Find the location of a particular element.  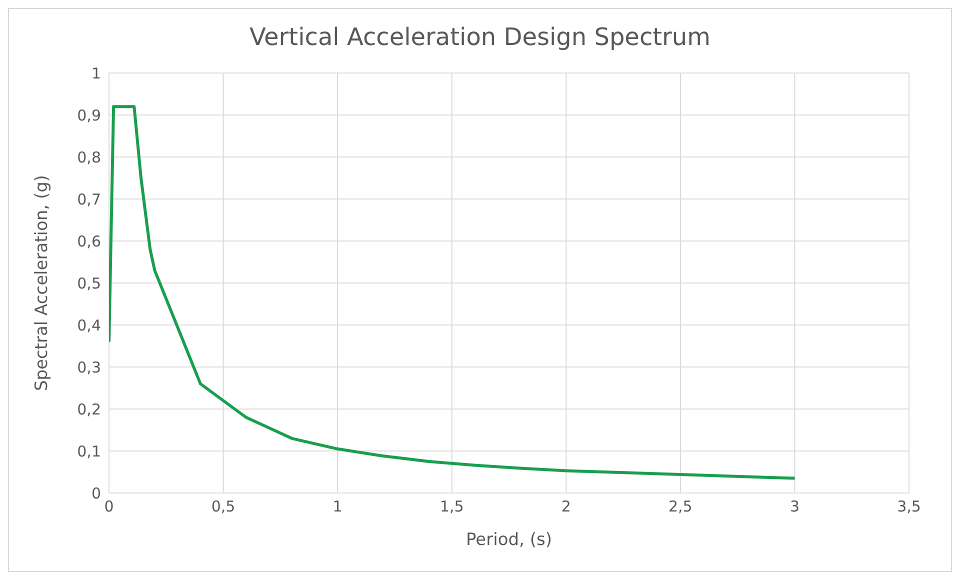

y-axis-title: Spectral Acceleration, (g) is located at coordinates (42, 283).